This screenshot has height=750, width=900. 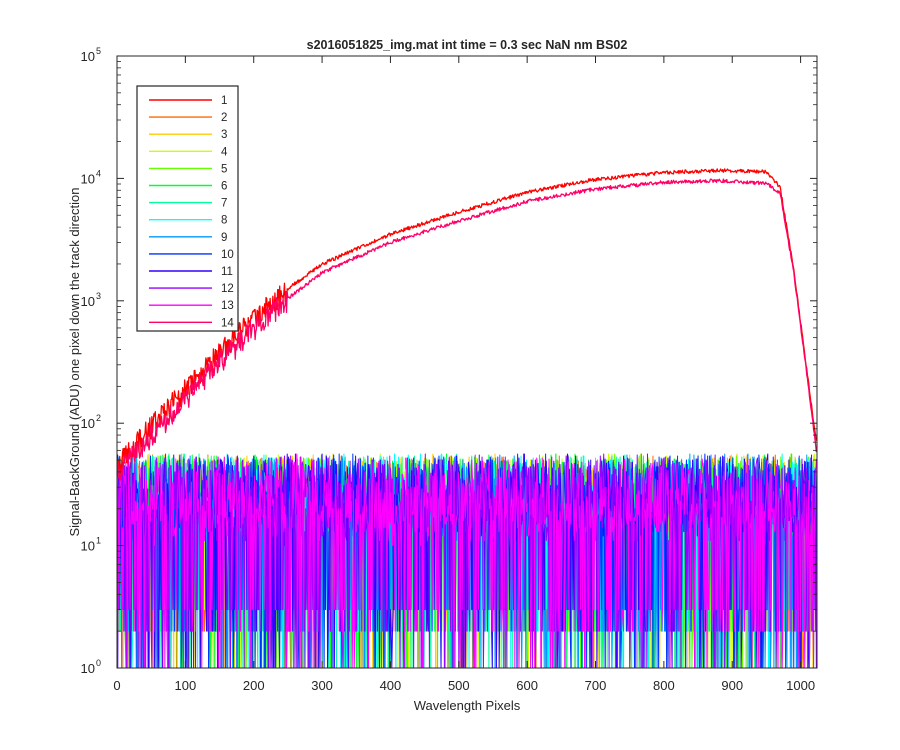 I want to click on legend-box, so click(x=187, y=208).